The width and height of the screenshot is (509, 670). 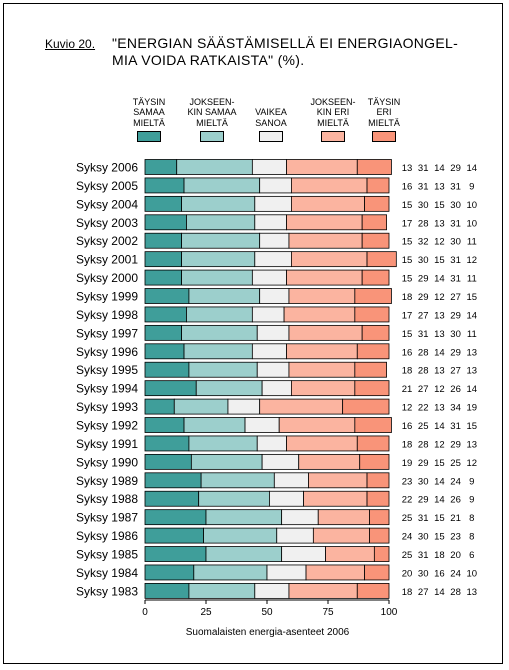 What do you see at coordinates (471, 537) in the screenshot?
I see `data-label: 8` at bounding box center [471, 537].